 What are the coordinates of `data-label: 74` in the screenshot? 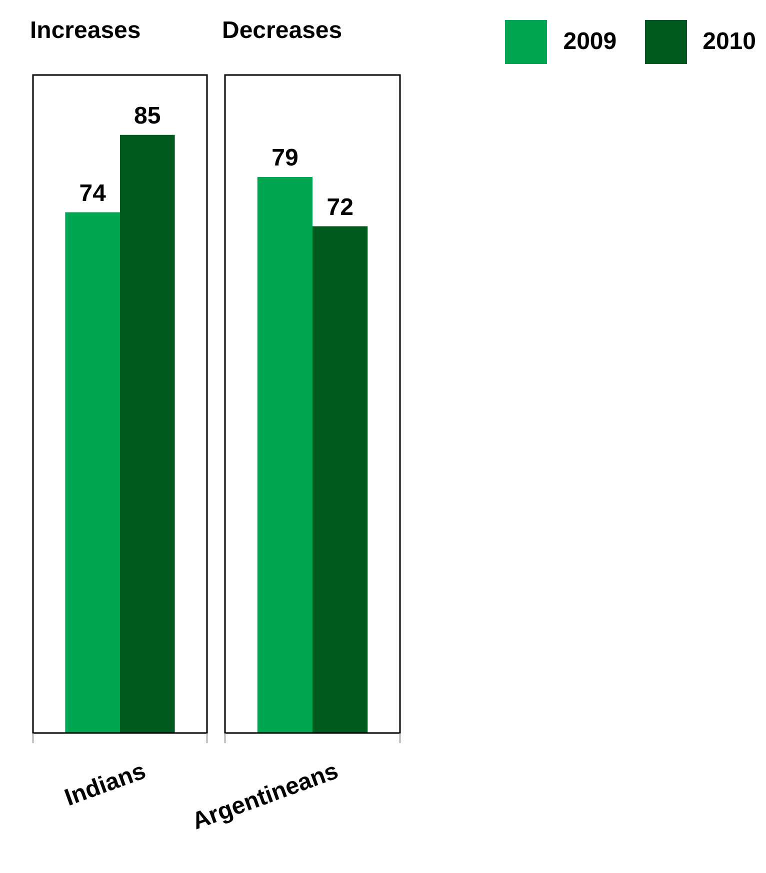 It's located at (93, 193).